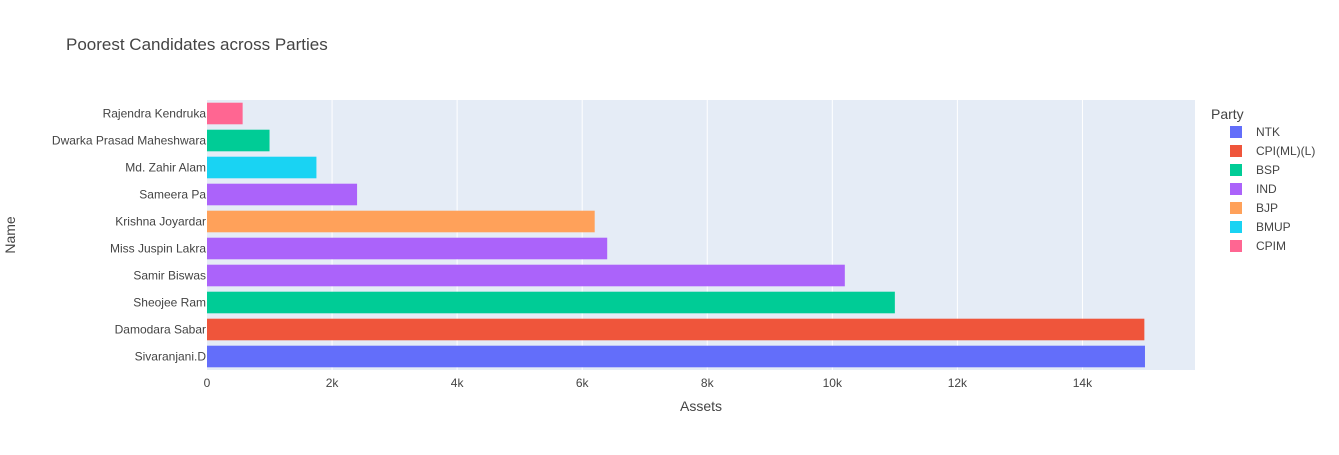  What do you see at coordinates (1083, 383) in the screenshot?
I see `x-tick-label: 14k` at bounding box center [1083, 383].